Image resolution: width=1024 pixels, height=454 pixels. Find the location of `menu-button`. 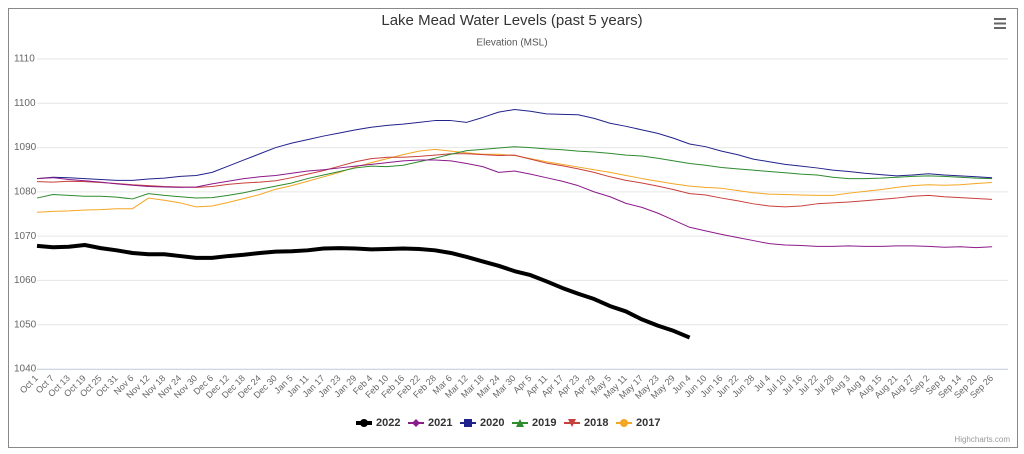

menu-button is located at coordinates (1000, 24).